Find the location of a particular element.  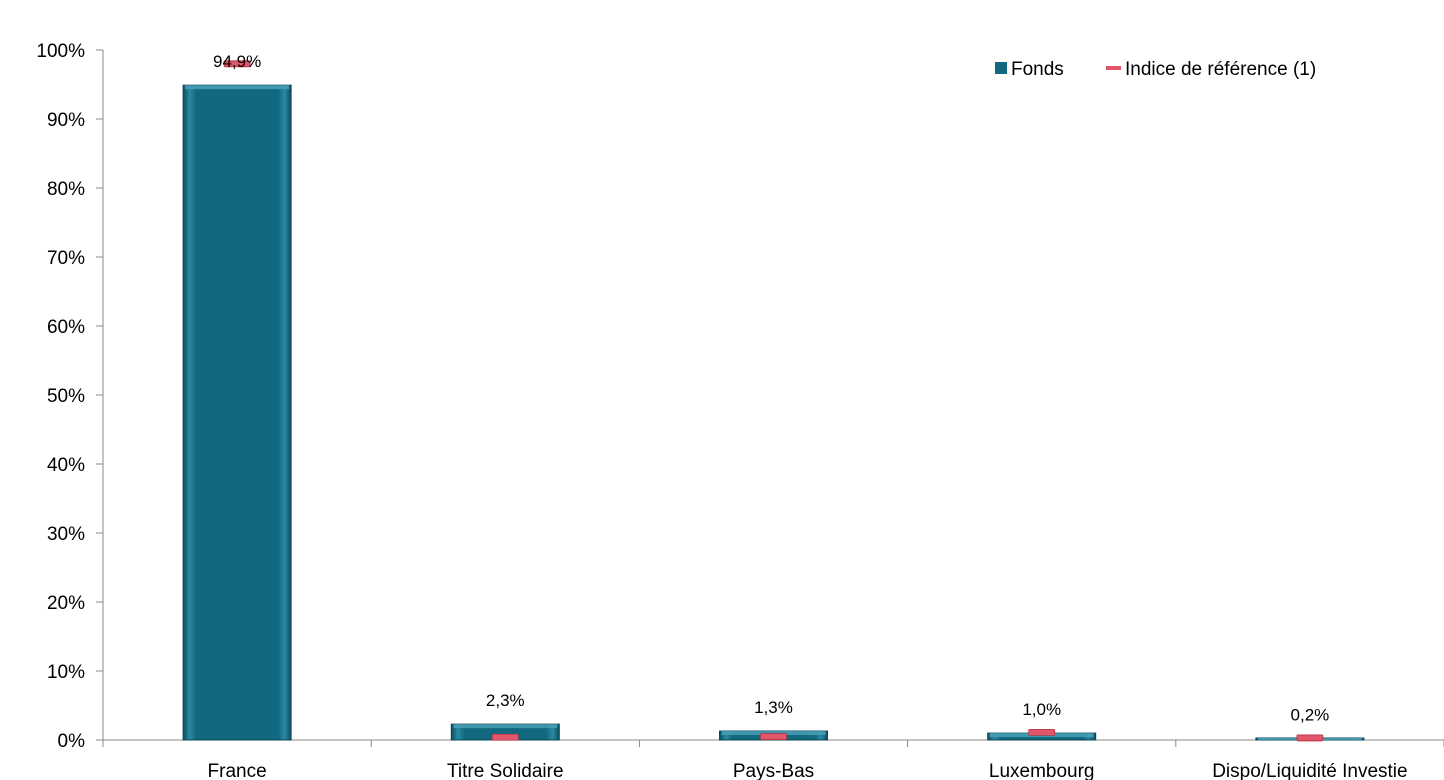

bar-fonds-body is located at coordinates (237, 412).